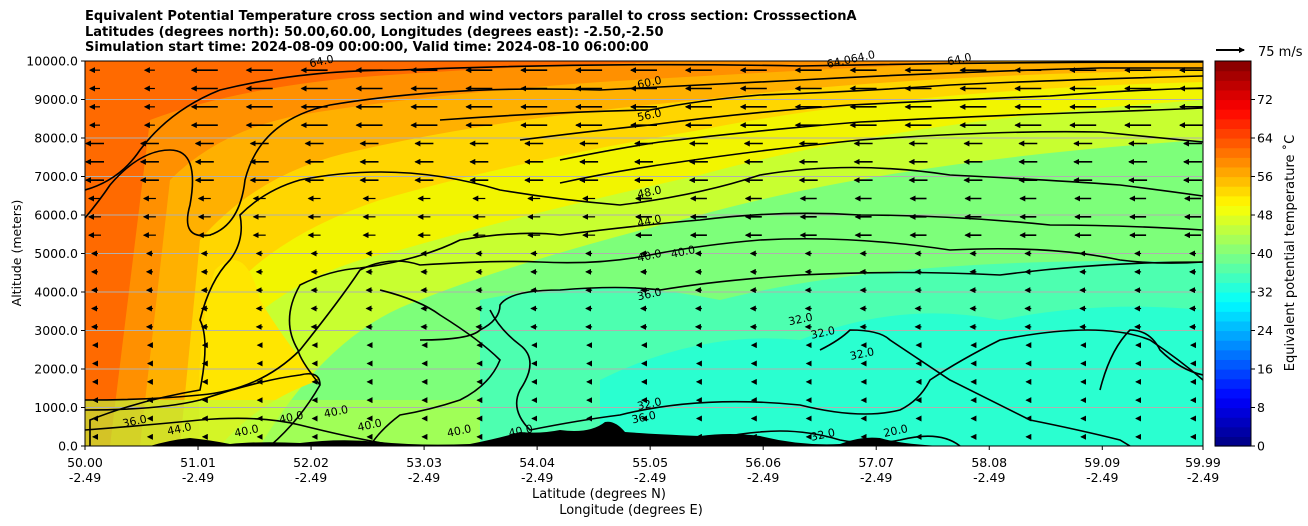 The height and width of the screenshot is (526, 1308). I want to click on colorbar-tick-label: 64, so click(1265, 138).